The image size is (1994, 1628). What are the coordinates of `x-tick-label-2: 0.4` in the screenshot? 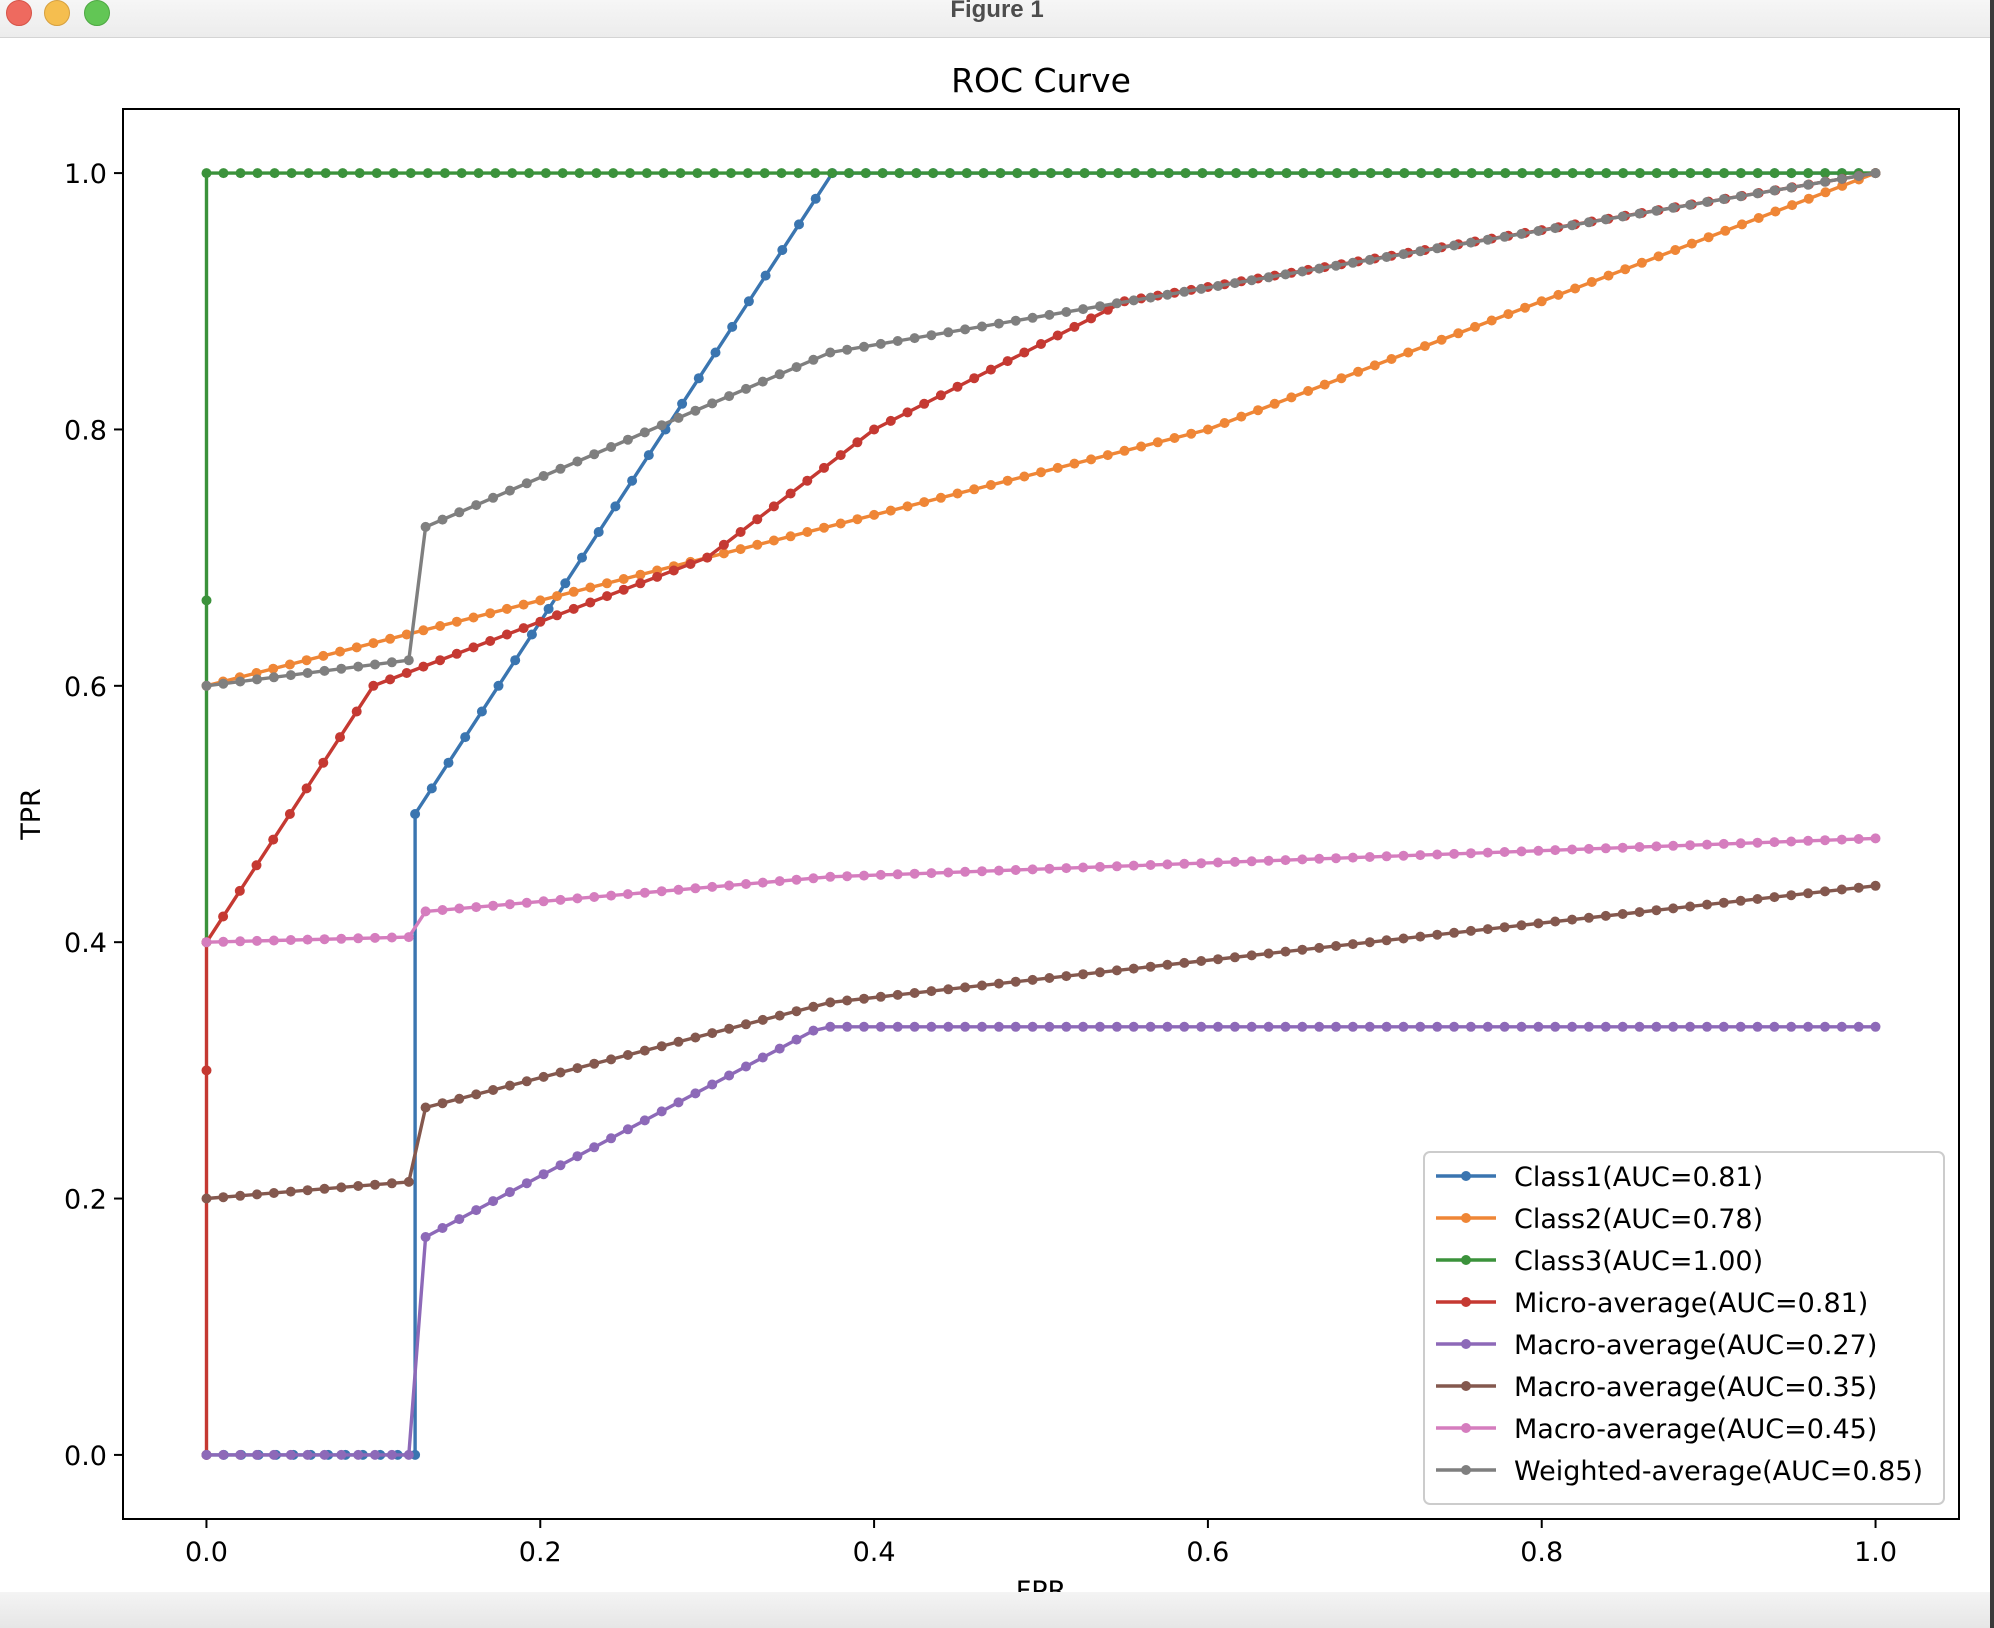 It's located at (874, 1552).